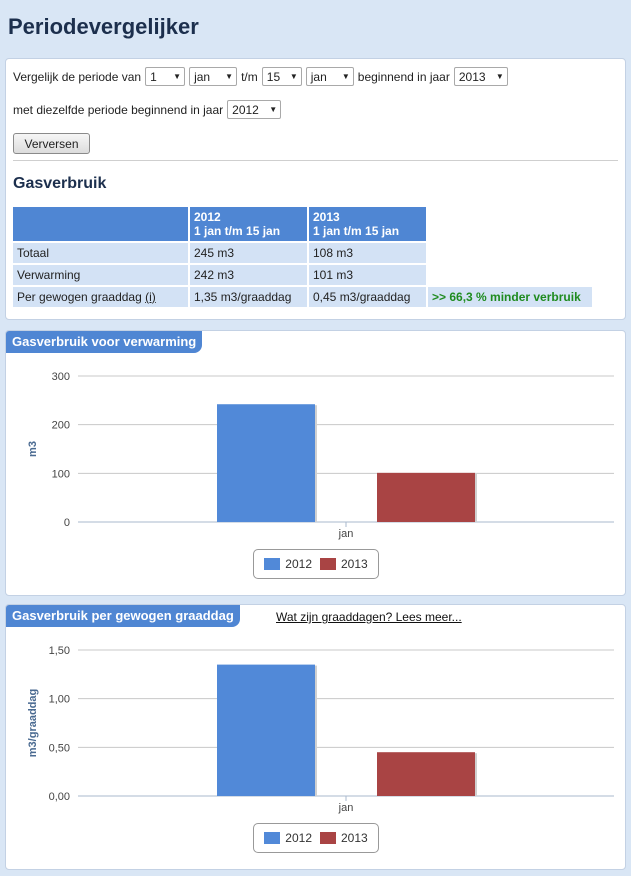  I want to click on year-select: 2013 ▼, so click(480, 76).